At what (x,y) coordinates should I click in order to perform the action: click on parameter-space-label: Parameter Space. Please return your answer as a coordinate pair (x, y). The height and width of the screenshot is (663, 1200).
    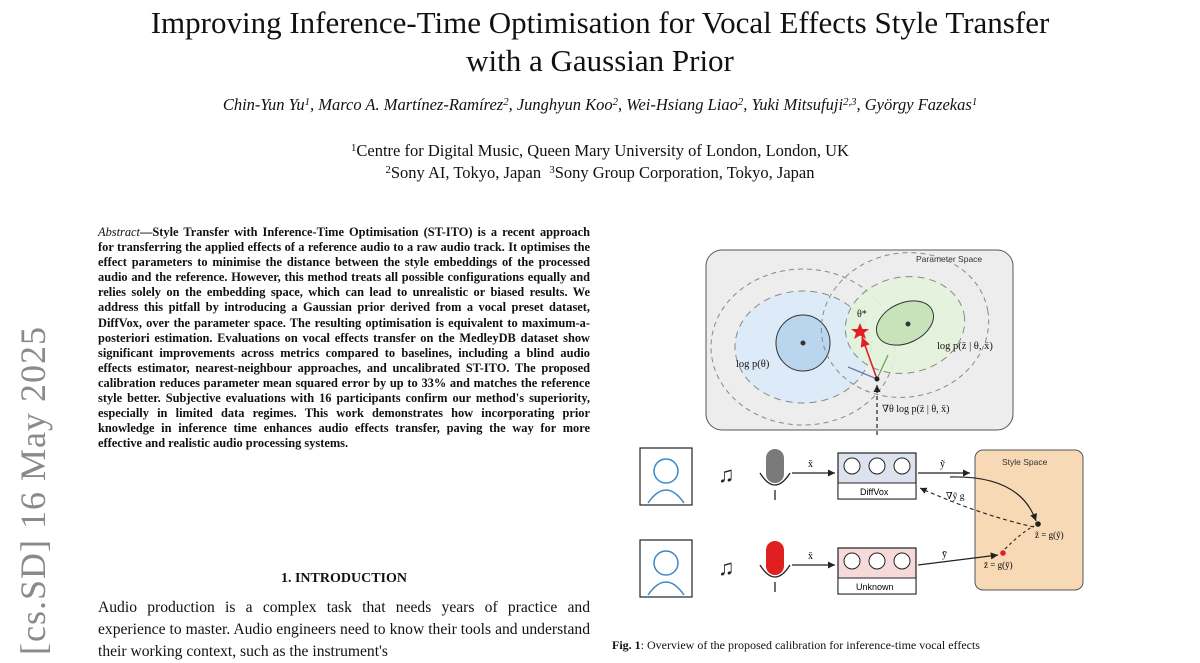
    Looking at the image, I should click on (949, 259).